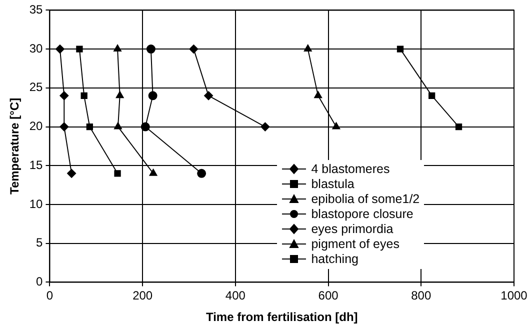 The width and height of the screenshot is (532, 333). What do you see at coordinates (362, 214) in the screenshot?
I see `legend-label: blastopore closure` at bounding box center [362, 214].